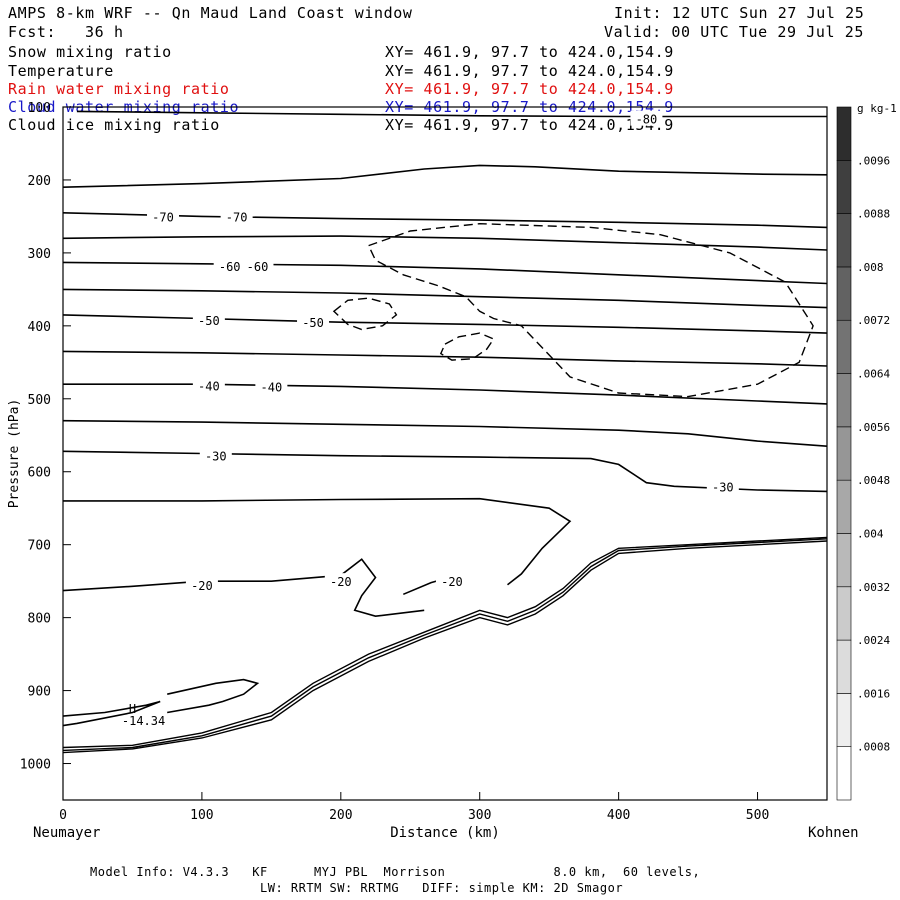  I want to click on var-label-cloud-ice: Cloud ice mixing ratio, so click(114, 125).